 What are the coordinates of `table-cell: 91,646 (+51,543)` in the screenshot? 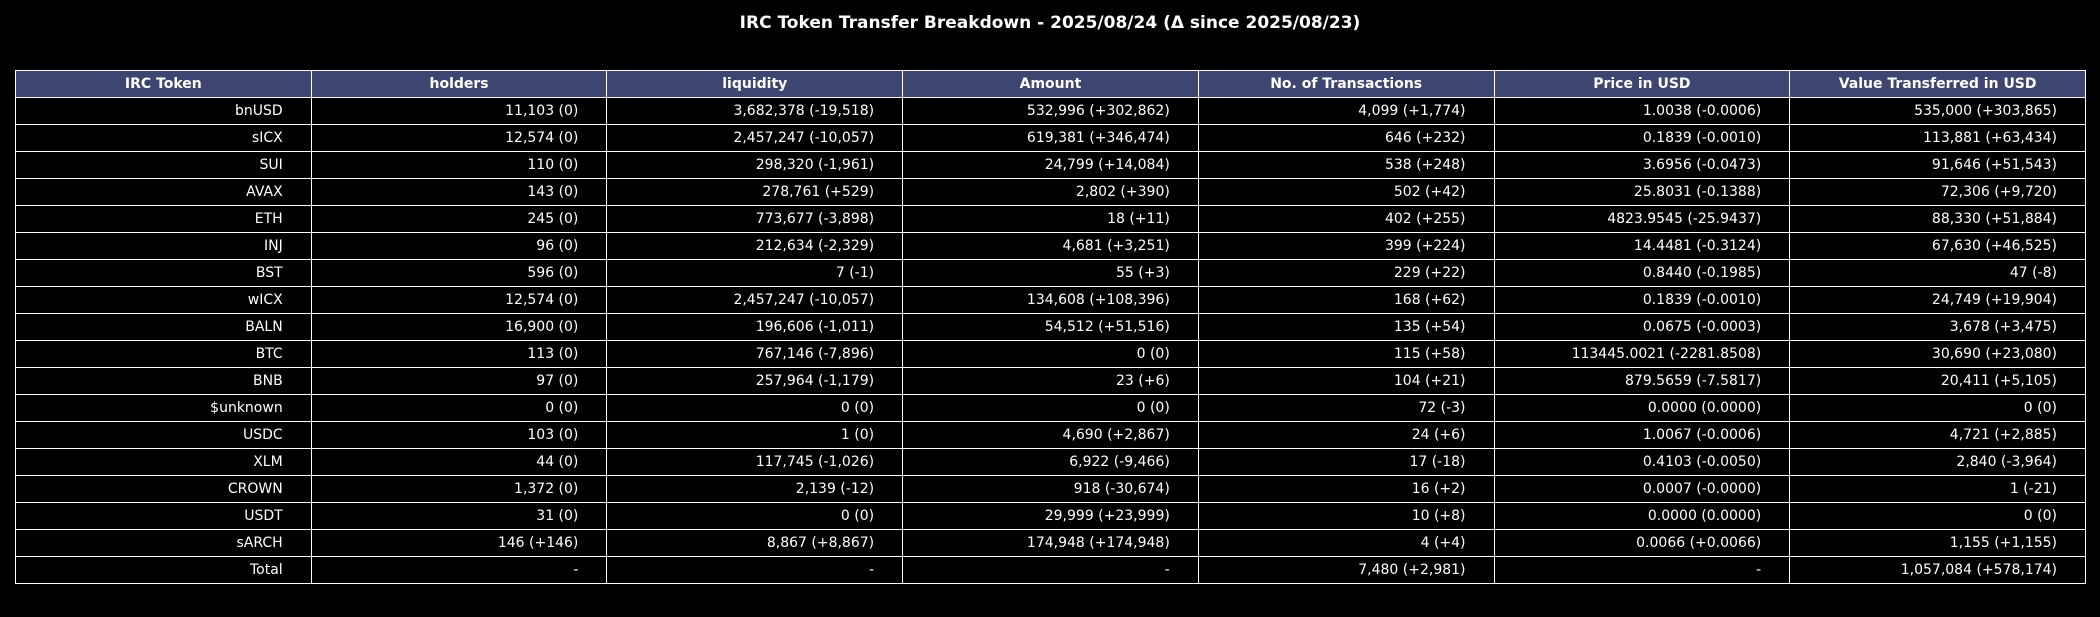 It's located at (1937, 165).